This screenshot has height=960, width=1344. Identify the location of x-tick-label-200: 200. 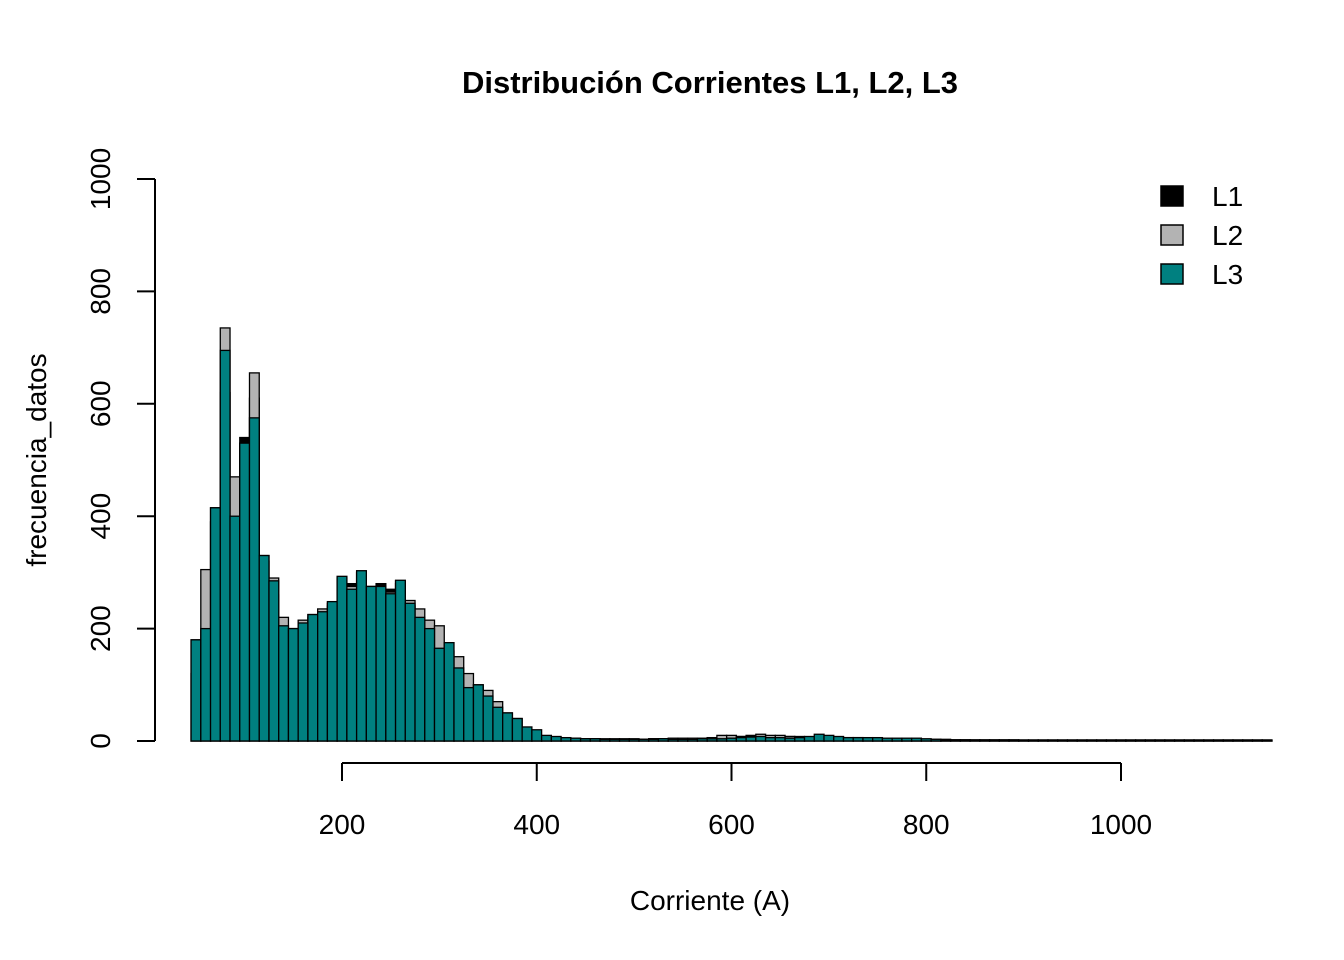
(342, 824).